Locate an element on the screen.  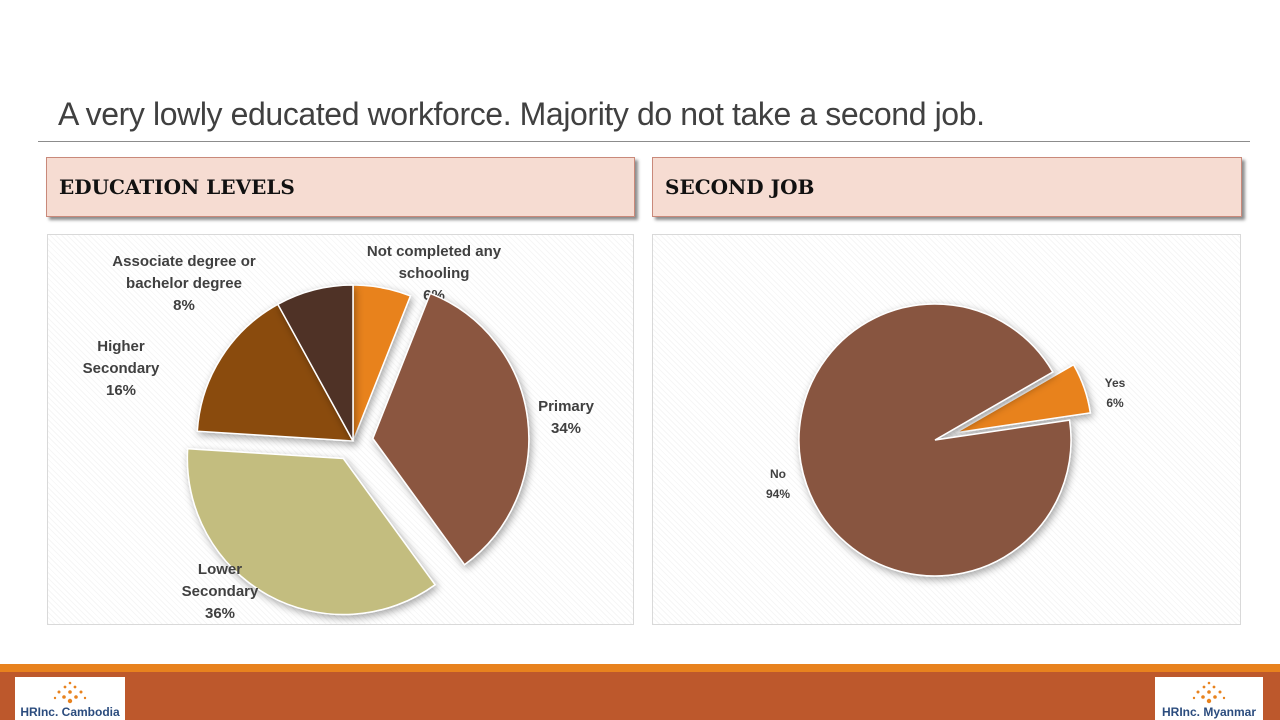
second-job-header-box: SECOND JOB is located at coordinates (947, 187).